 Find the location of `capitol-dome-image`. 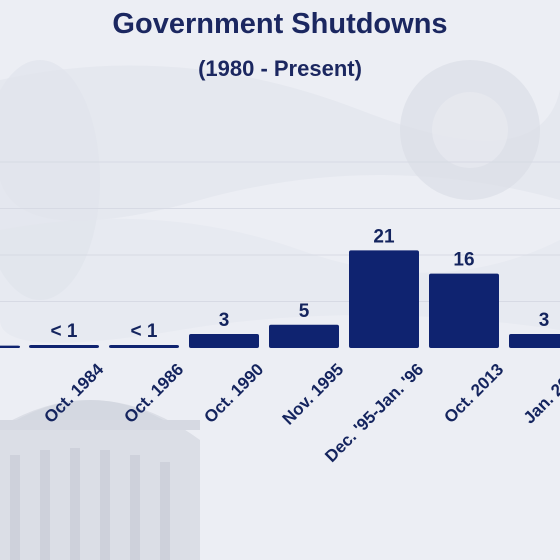

capitol-dome-image is located at coordinates (100, 480).